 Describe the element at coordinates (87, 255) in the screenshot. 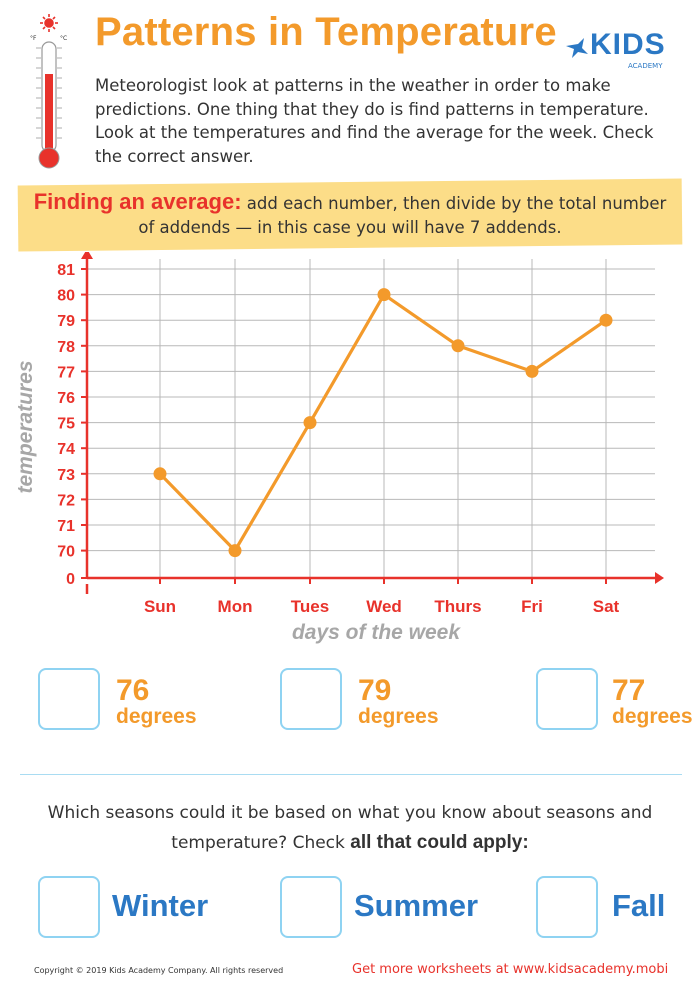

I see `y-axis-arrow` at that location.